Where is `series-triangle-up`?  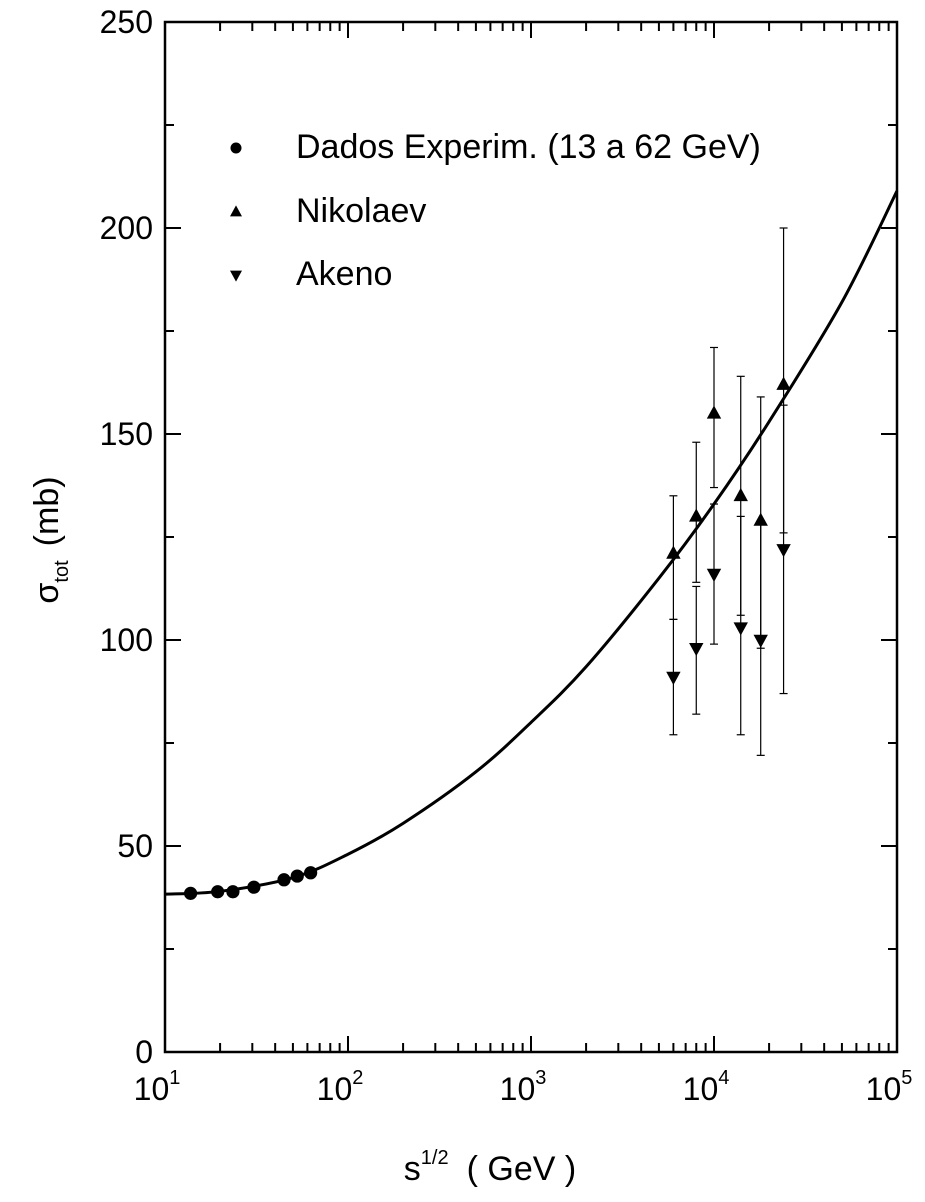
series-triangle-up is located at coordinates (728, 438).